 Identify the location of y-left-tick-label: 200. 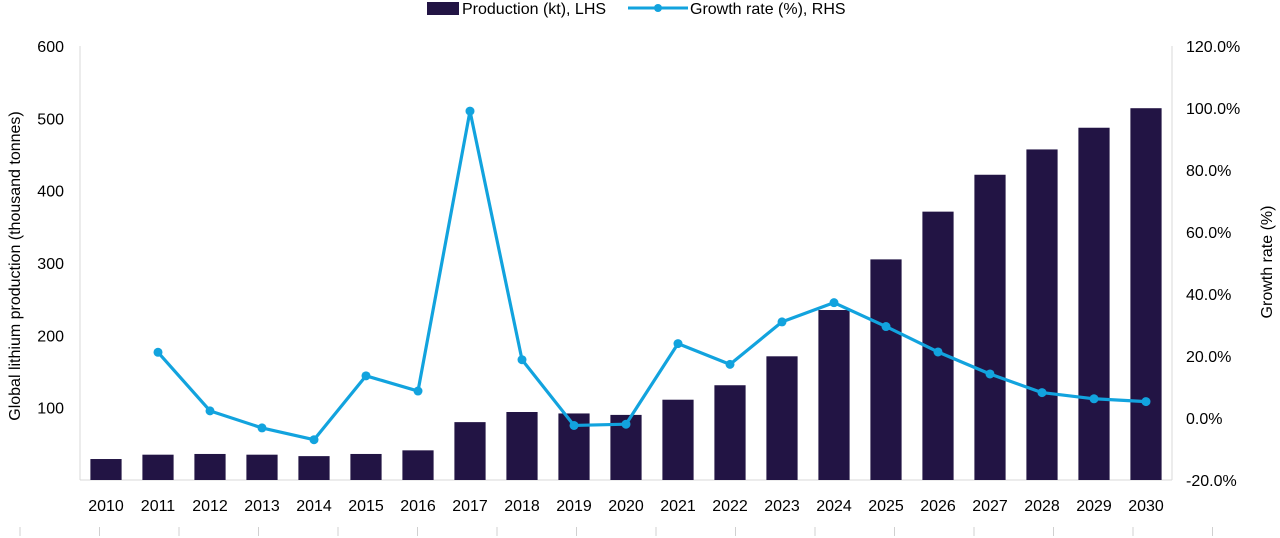
(50, 336).